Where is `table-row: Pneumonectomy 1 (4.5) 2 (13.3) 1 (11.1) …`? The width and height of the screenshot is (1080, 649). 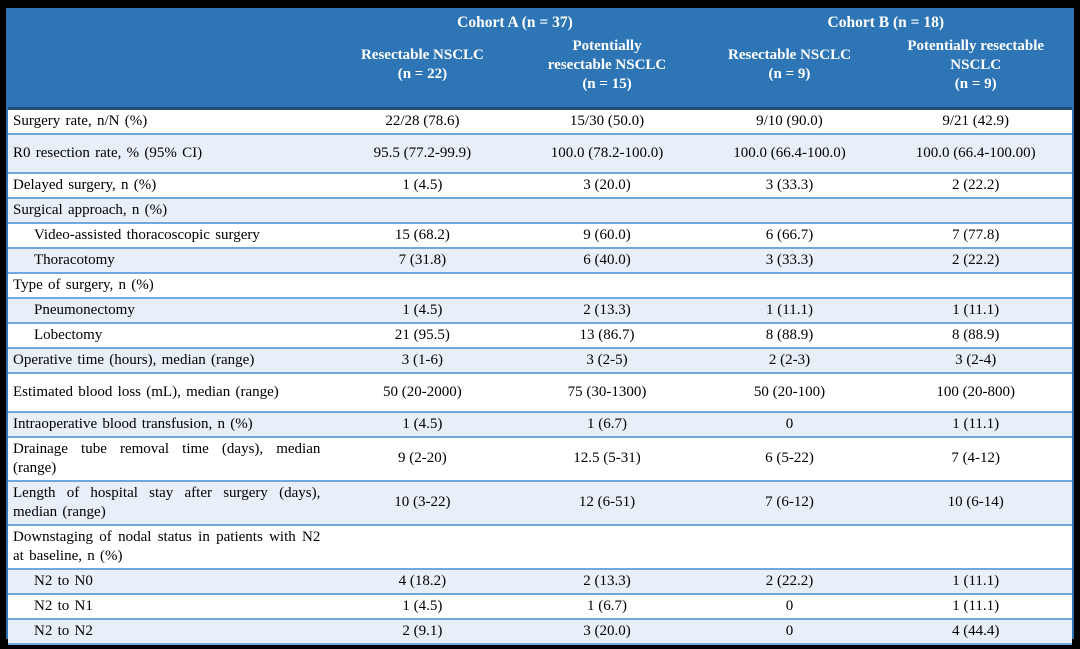
table-row: Pneumonectomy 1 (4.5) 2 (13.3) 1 (11.1) … is located at coordinates (540, 309).